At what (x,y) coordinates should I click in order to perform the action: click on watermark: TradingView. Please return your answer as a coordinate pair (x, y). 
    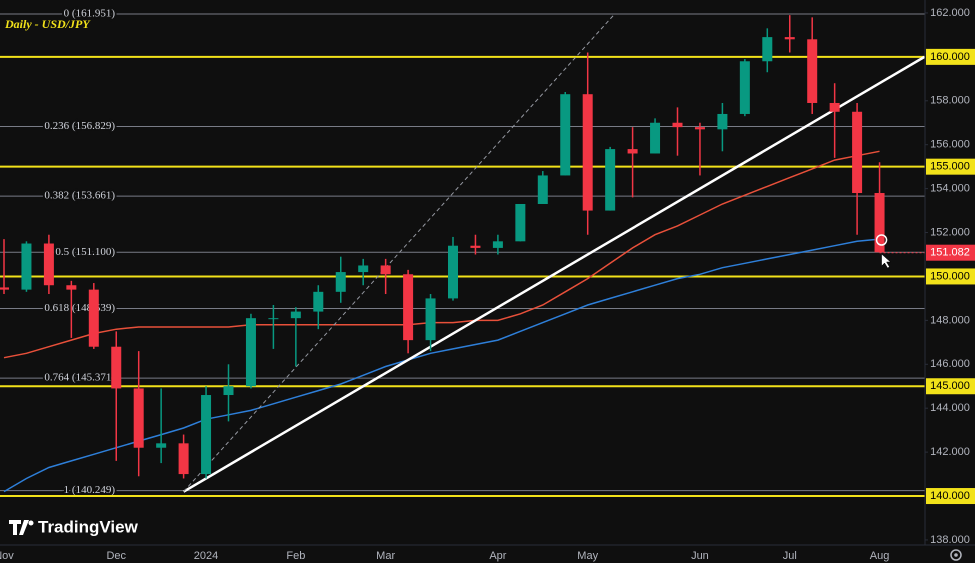
    Looking at the image, I should click on (88, 526).